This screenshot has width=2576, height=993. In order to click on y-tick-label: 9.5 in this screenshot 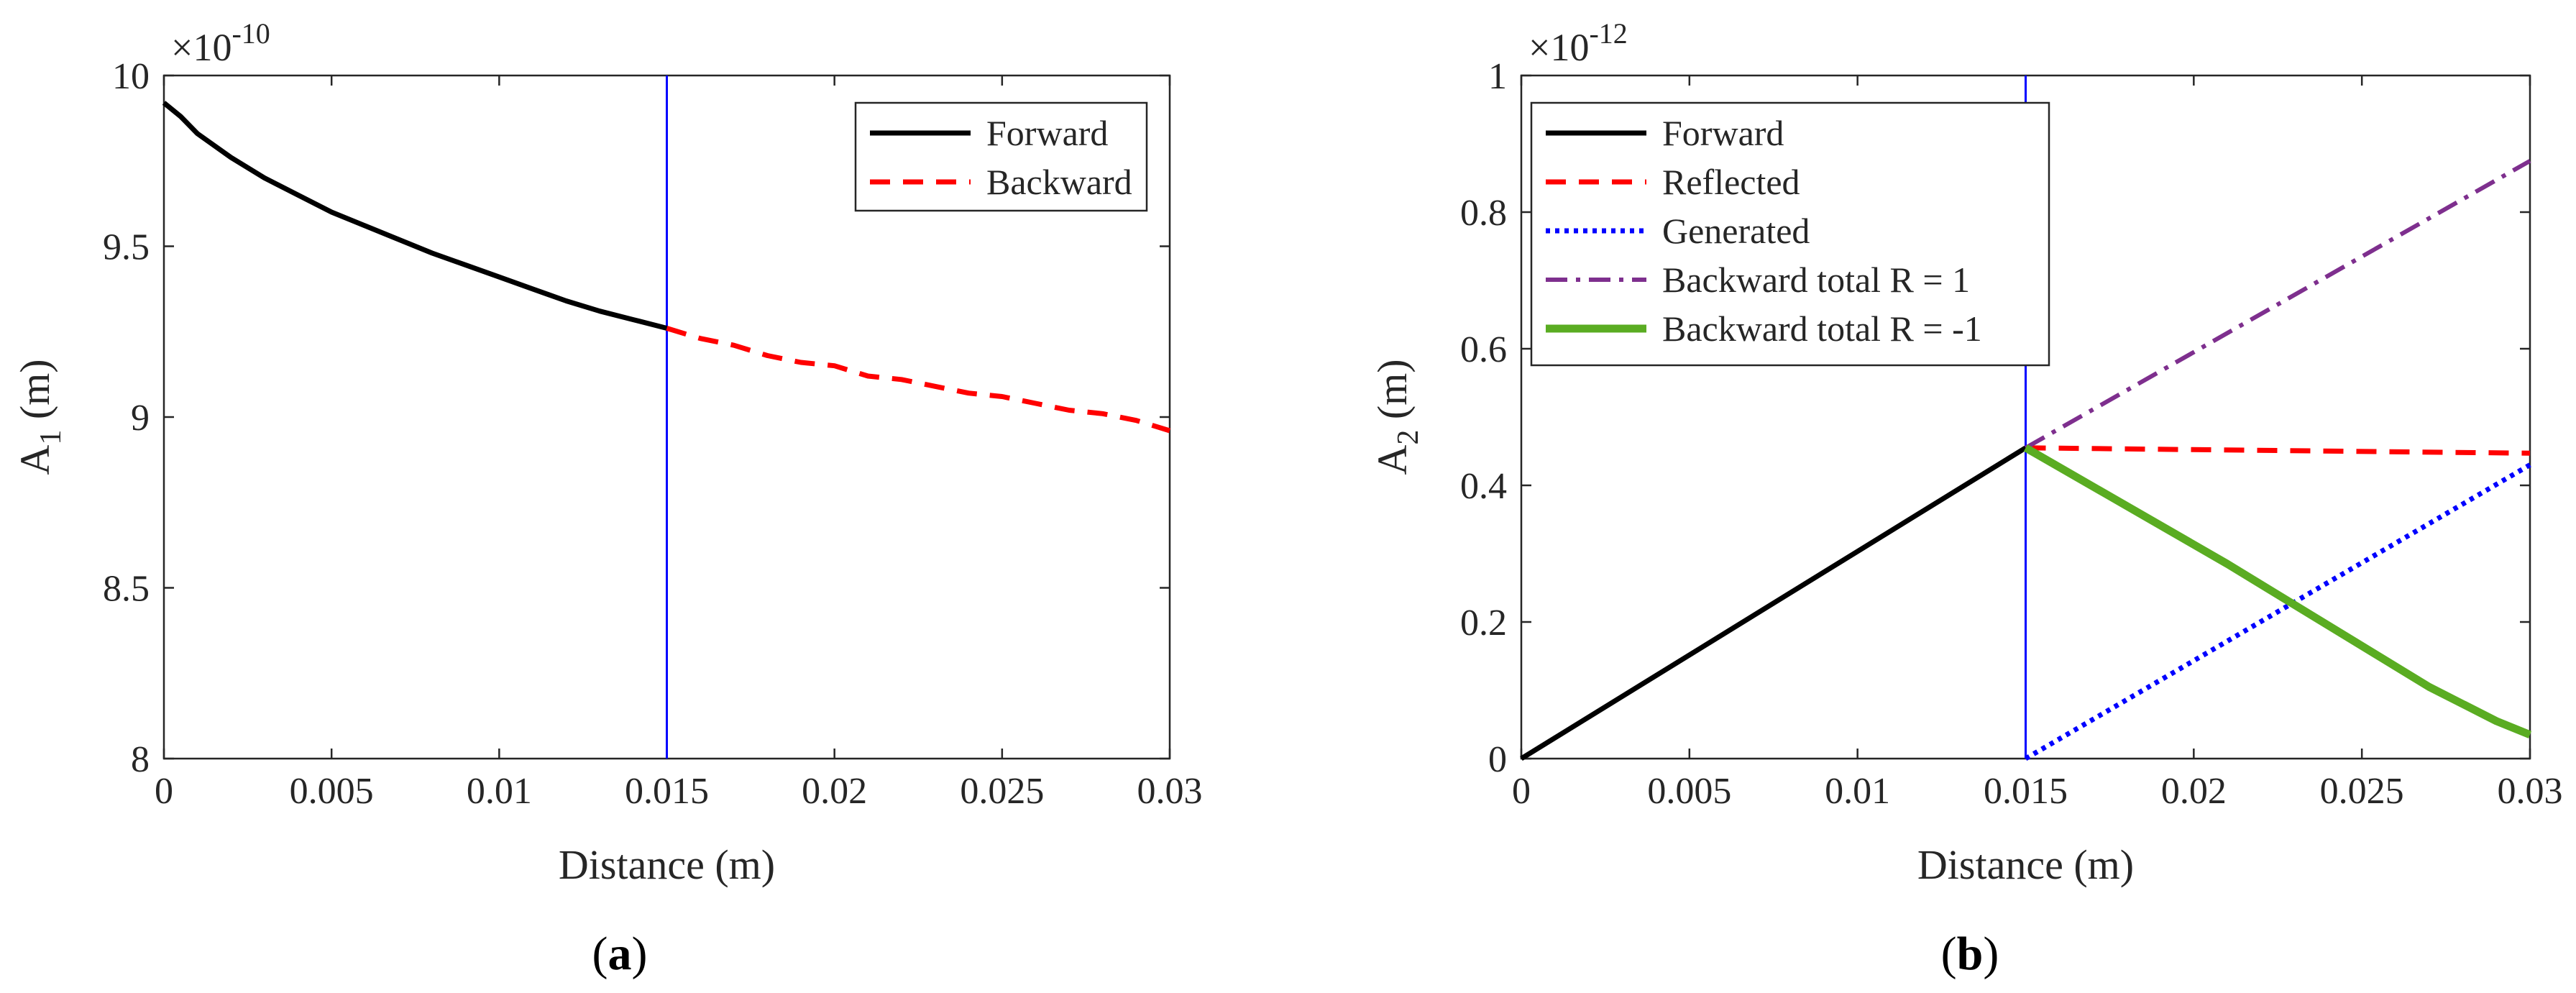, I will do `click(126, 248)`.